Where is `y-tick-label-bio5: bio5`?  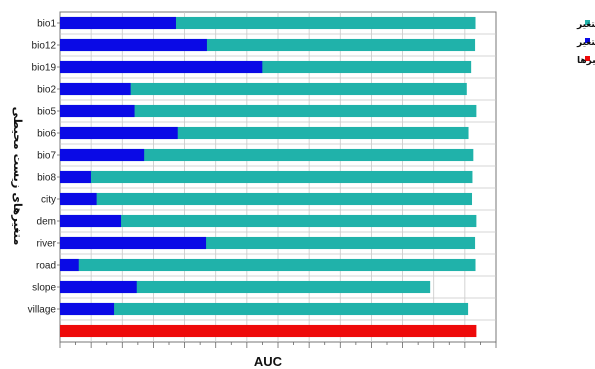
y-tick-label-bio5: bio5 is located at coordinates (46, 112).